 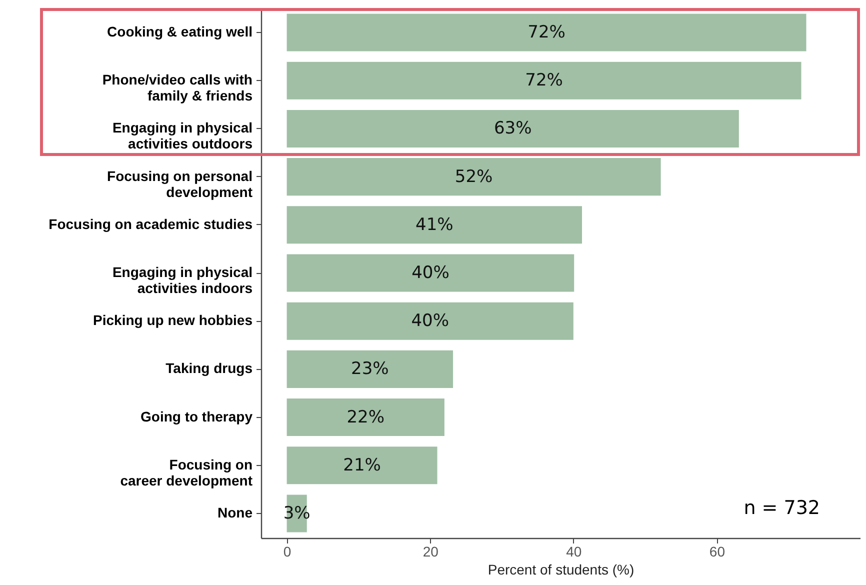 I want to click on y-tick-label: Engaging in physical activities indoors, so click(x=182, y=280).